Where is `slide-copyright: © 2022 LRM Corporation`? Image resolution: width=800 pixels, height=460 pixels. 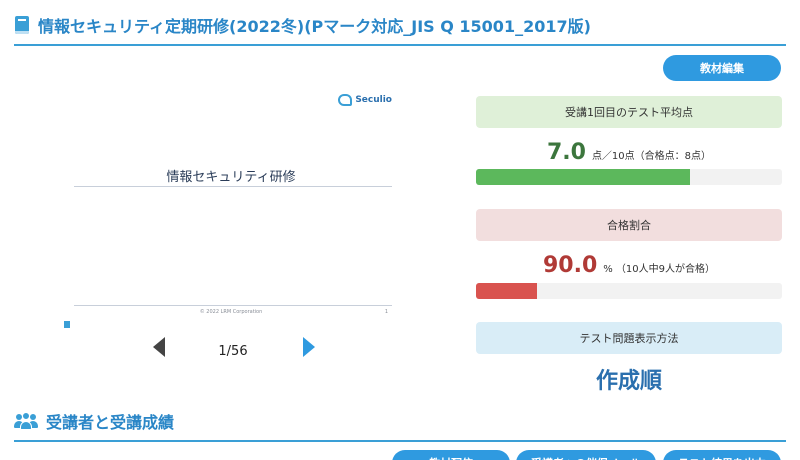
slide-copyright: © 2022 LRM Corporation is located at coordinates (231, 312).